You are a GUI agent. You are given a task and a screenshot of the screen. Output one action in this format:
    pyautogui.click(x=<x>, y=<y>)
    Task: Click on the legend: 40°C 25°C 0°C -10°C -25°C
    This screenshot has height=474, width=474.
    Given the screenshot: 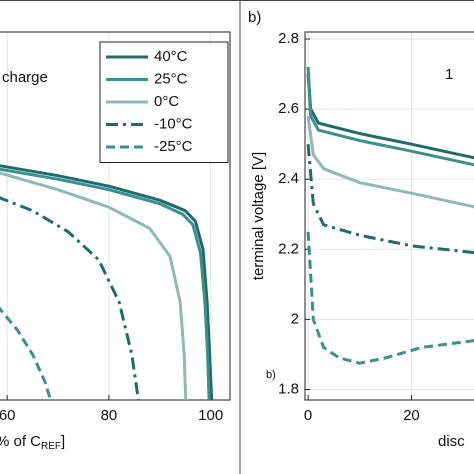 What is the action you would take?
    pyautogui.click(x=164, y=102)
    